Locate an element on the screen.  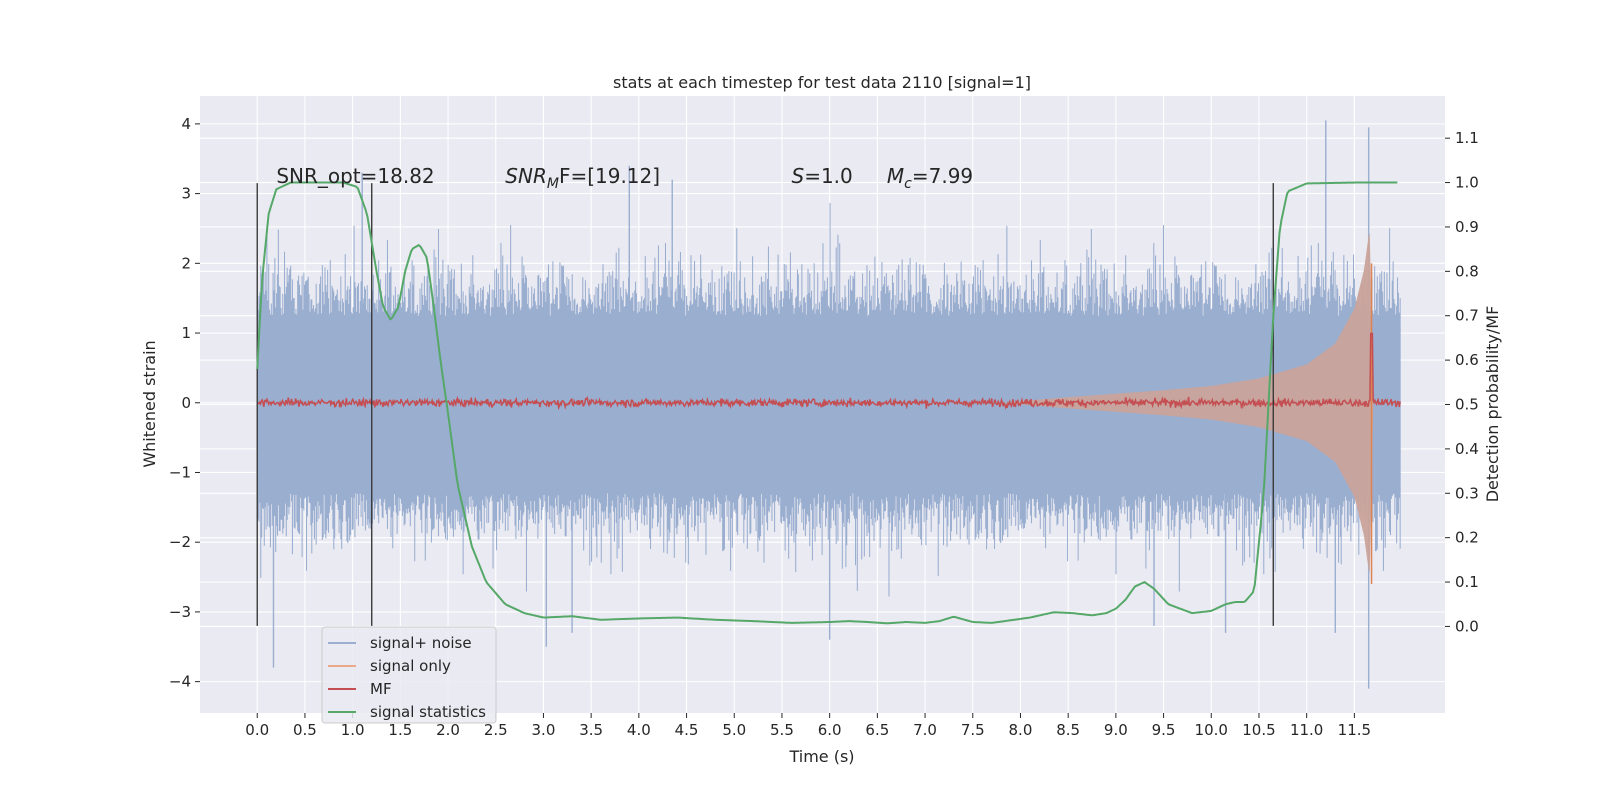
x-tick-label-15: 7.5 is located at coordinates (973, 730).